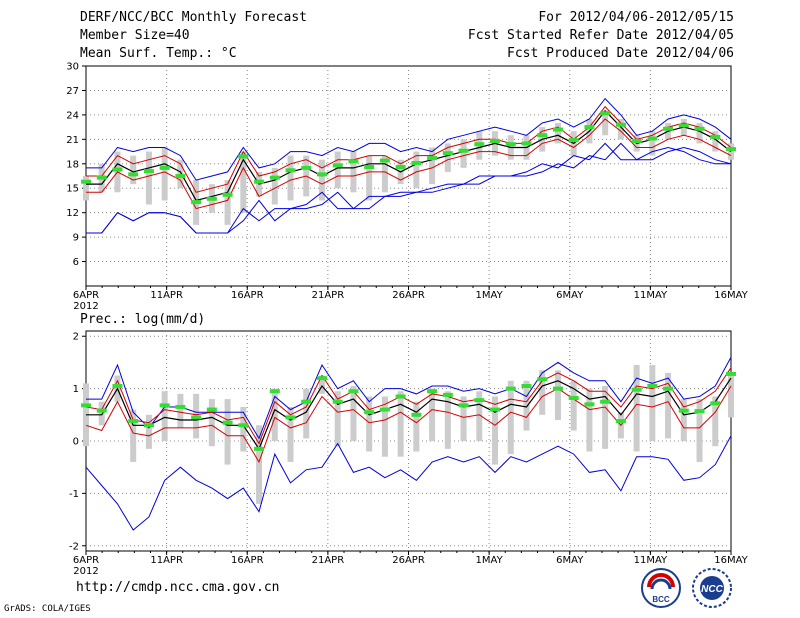 This screenshot has width=800, height=618. Describe the element at coordinates (328, 295) in the screenshot. I see `x-tick-label: 21APR` at that location.